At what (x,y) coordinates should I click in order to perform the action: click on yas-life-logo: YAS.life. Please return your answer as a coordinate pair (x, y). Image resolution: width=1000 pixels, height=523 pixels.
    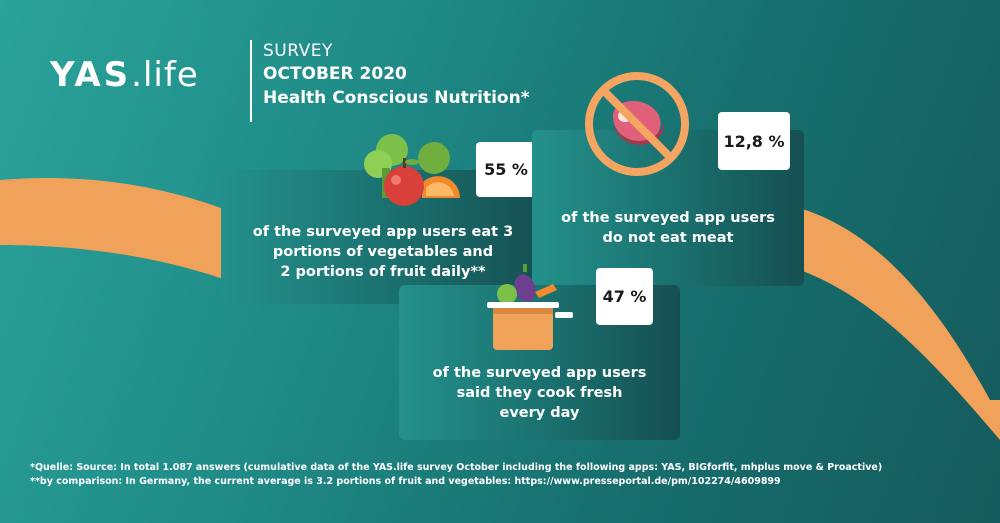
    Looking at the image, I should click on (124, 75).